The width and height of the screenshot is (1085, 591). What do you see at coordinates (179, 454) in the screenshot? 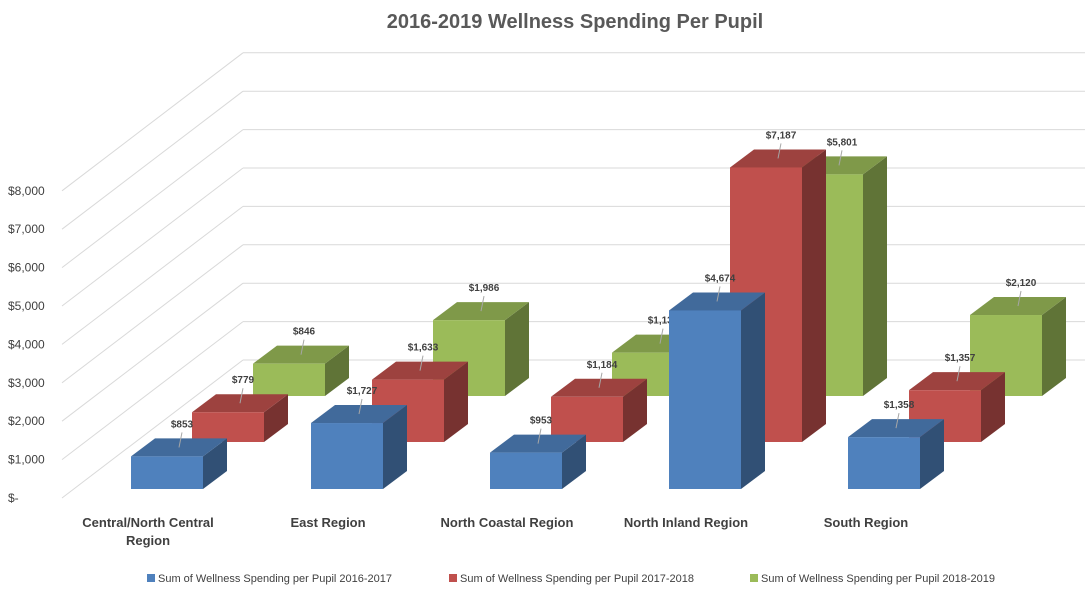
I see `bar-sum-of-wellness-spending-per-pupil-2016-2017-0: $853` at bounding box center [179, 454].